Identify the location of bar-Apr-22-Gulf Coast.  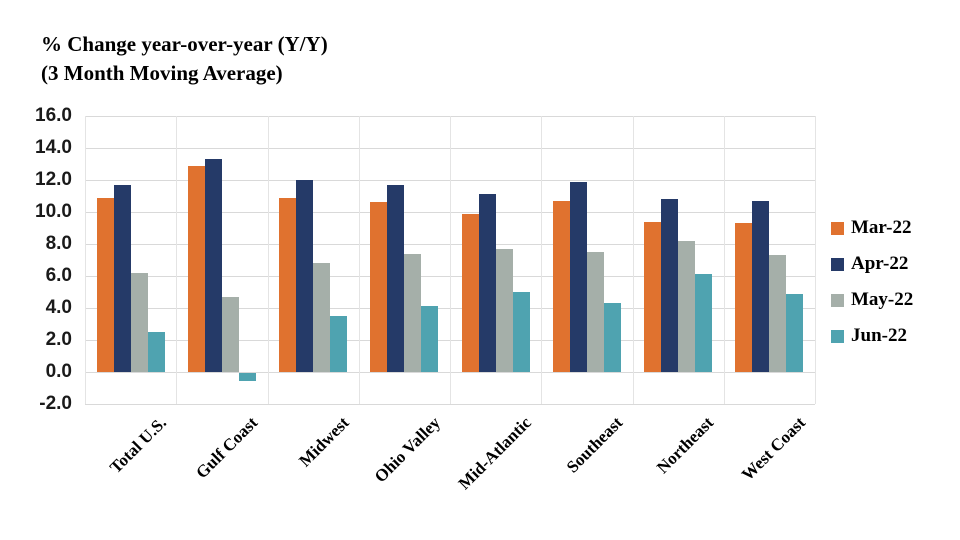
(213, 265).